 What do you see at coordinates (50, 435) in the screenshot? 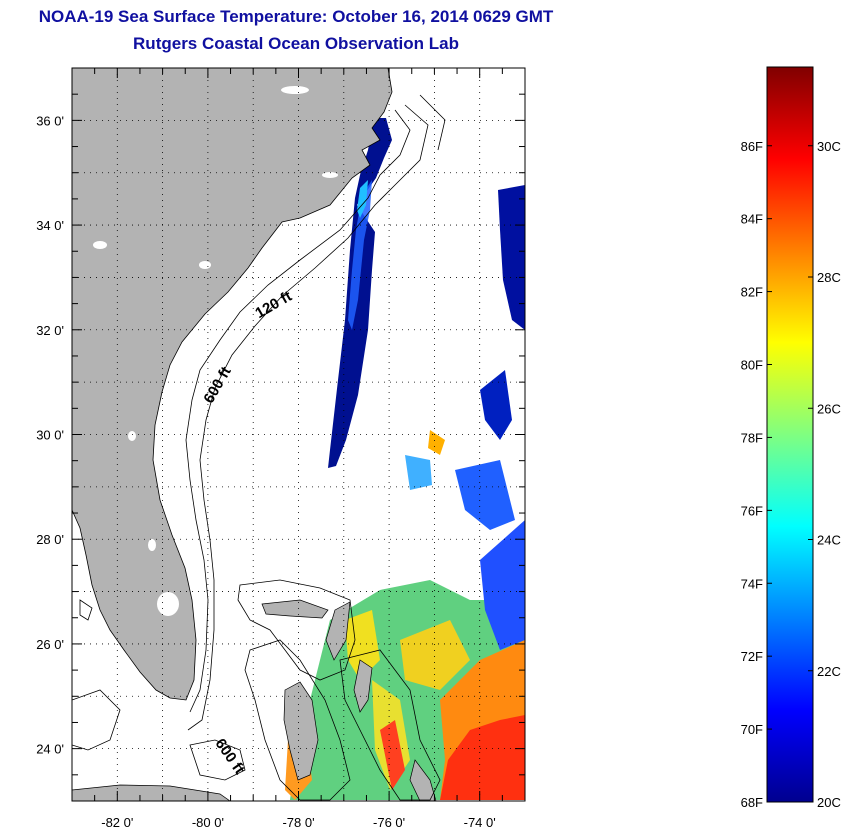
I see `lat-tick-label: 30 0'` at bounding box center [50, 435].